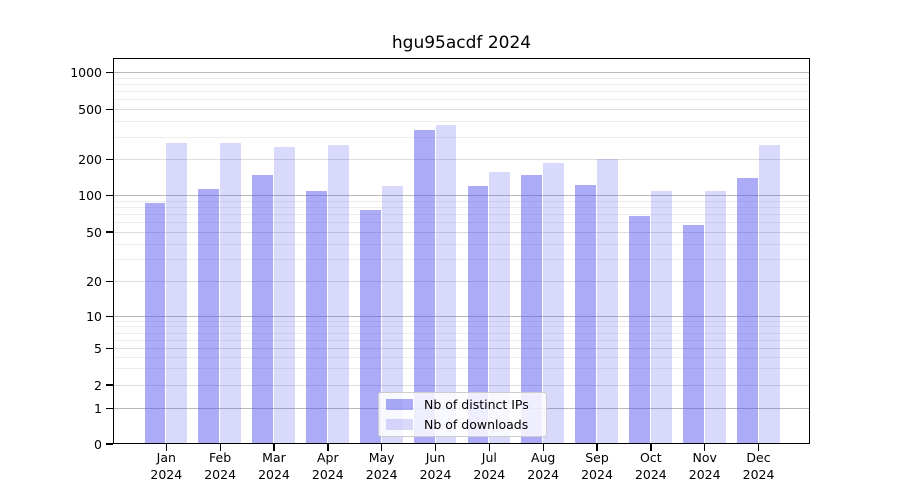 Image resolution: width=900 pixels, height=500 pixels. What do you see at coordinates (328, 457) in the screenshot?
I see `x-tick-month: Apr` at bounding box center [328, 457].